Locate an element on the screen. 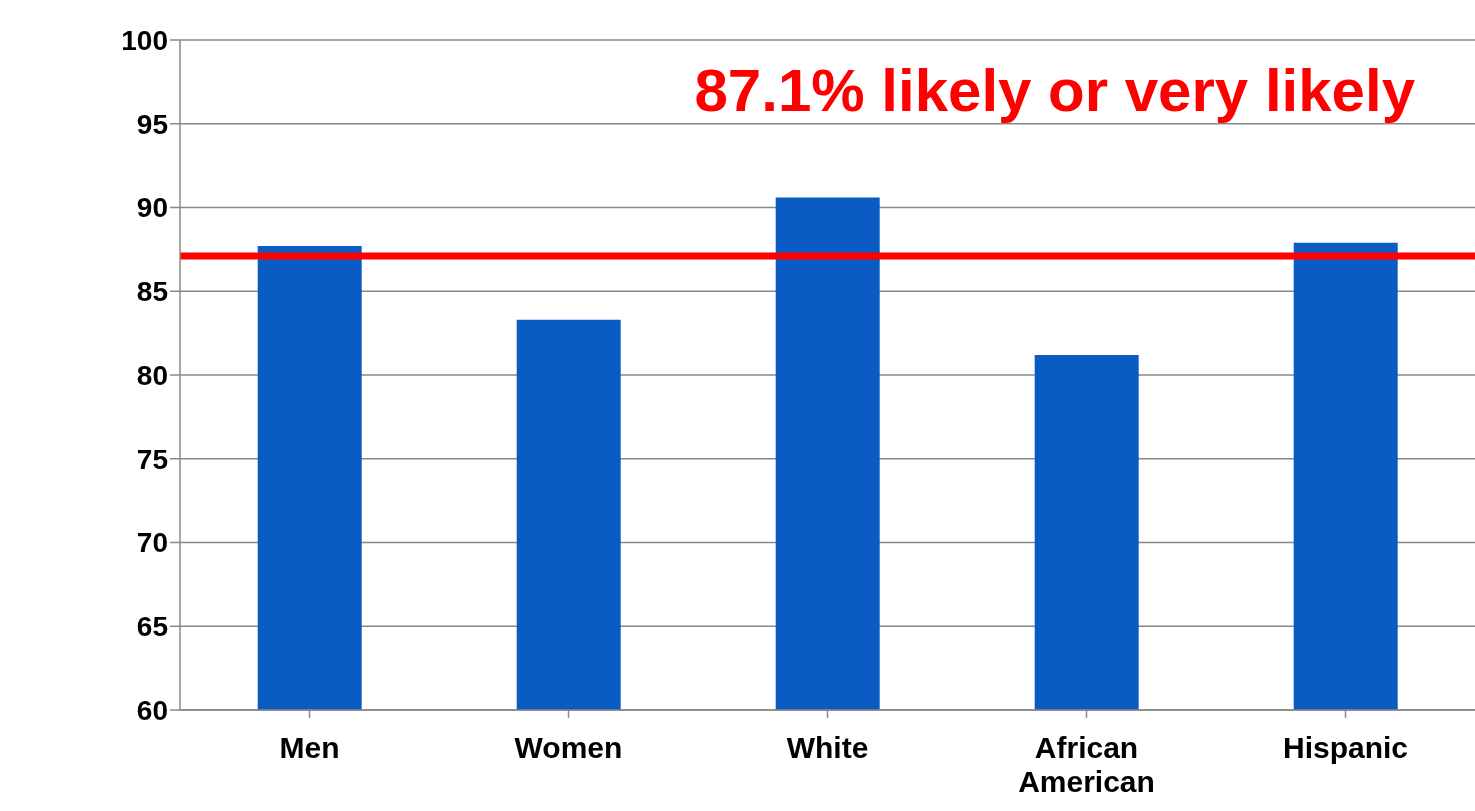 This screenshot has width=1475, height=811. y-tick-label: 95 is located at coordinates (152, 124).